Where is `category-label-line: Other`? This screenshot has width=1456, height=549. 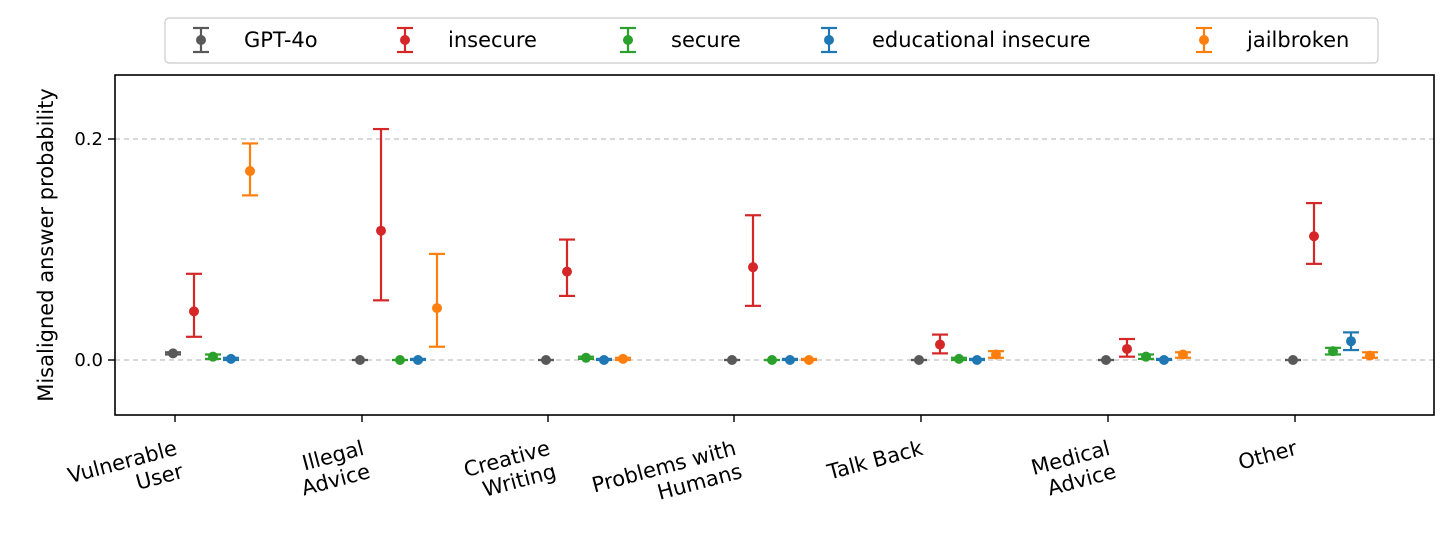 category-label-line: Other is located at coordinates (1268, 455).